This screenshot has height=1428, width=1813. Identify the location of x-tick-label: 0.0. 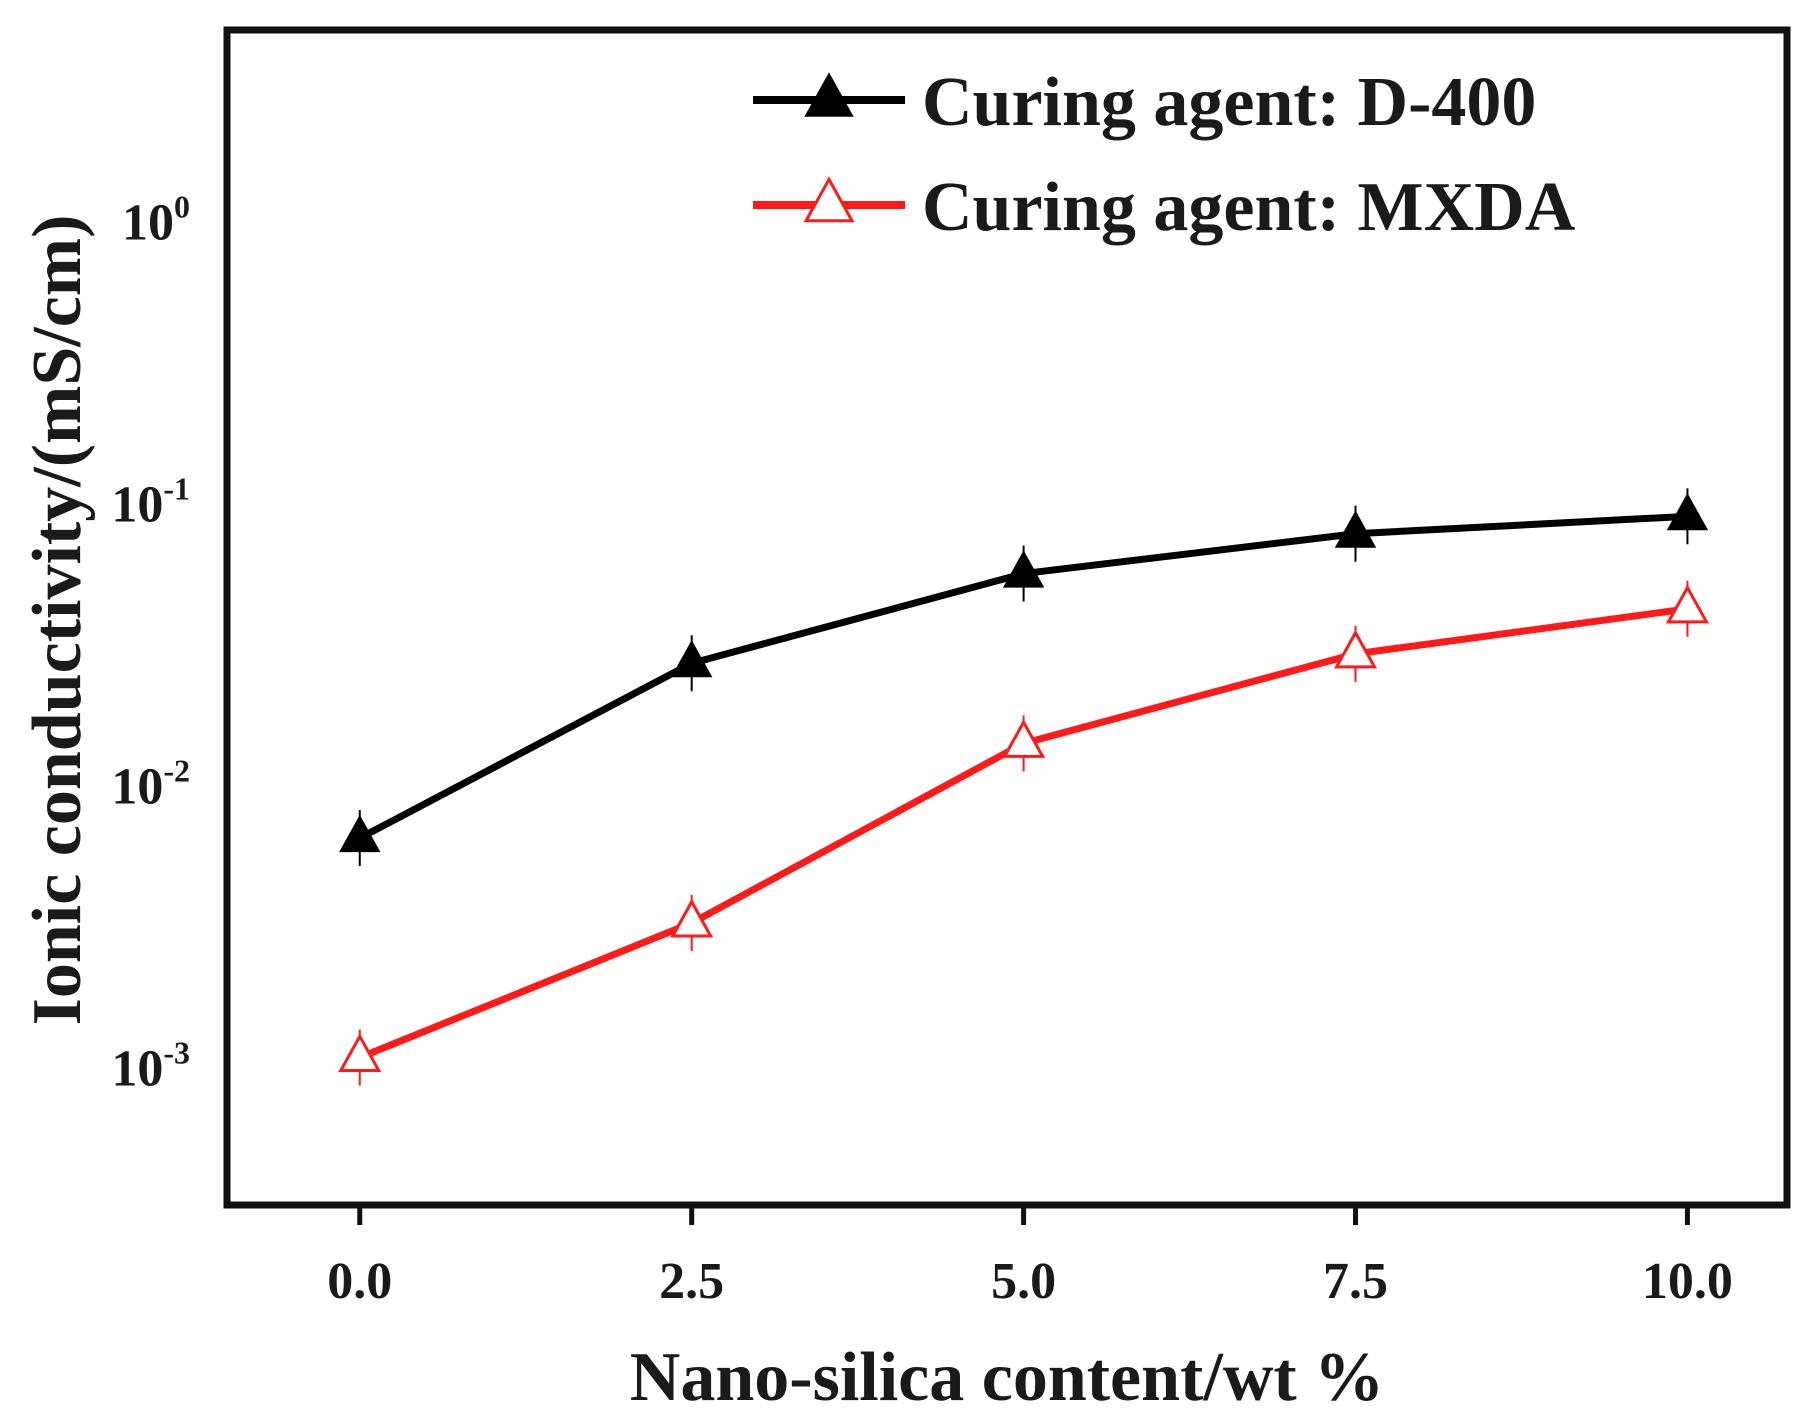
(359, 1281).